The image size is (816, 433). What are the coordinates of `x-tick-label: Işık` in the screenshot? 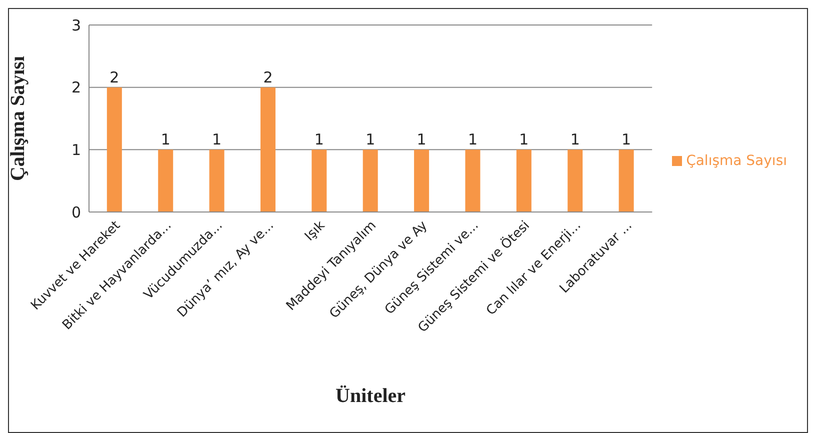 It's located at (315, 231).